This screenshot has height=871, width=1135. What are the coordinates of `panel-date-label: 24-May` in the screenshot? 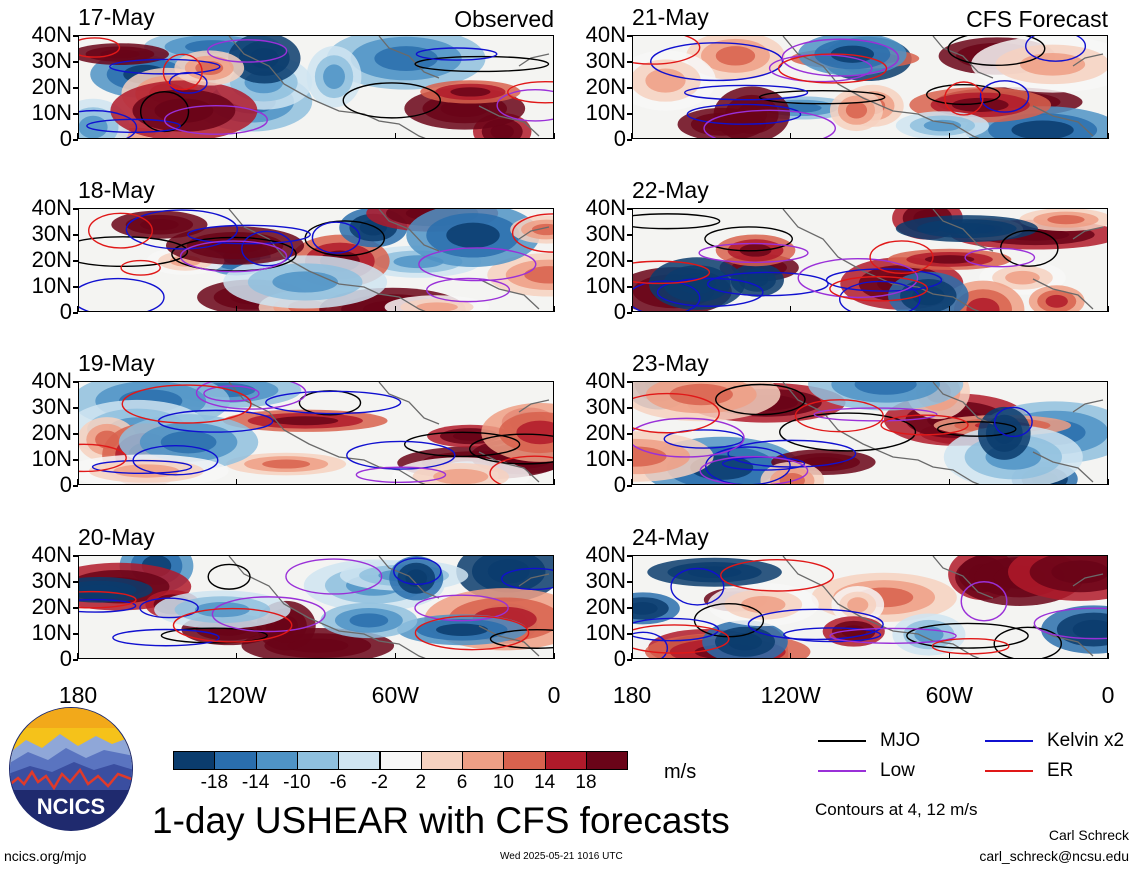 It's located at (670, 537).